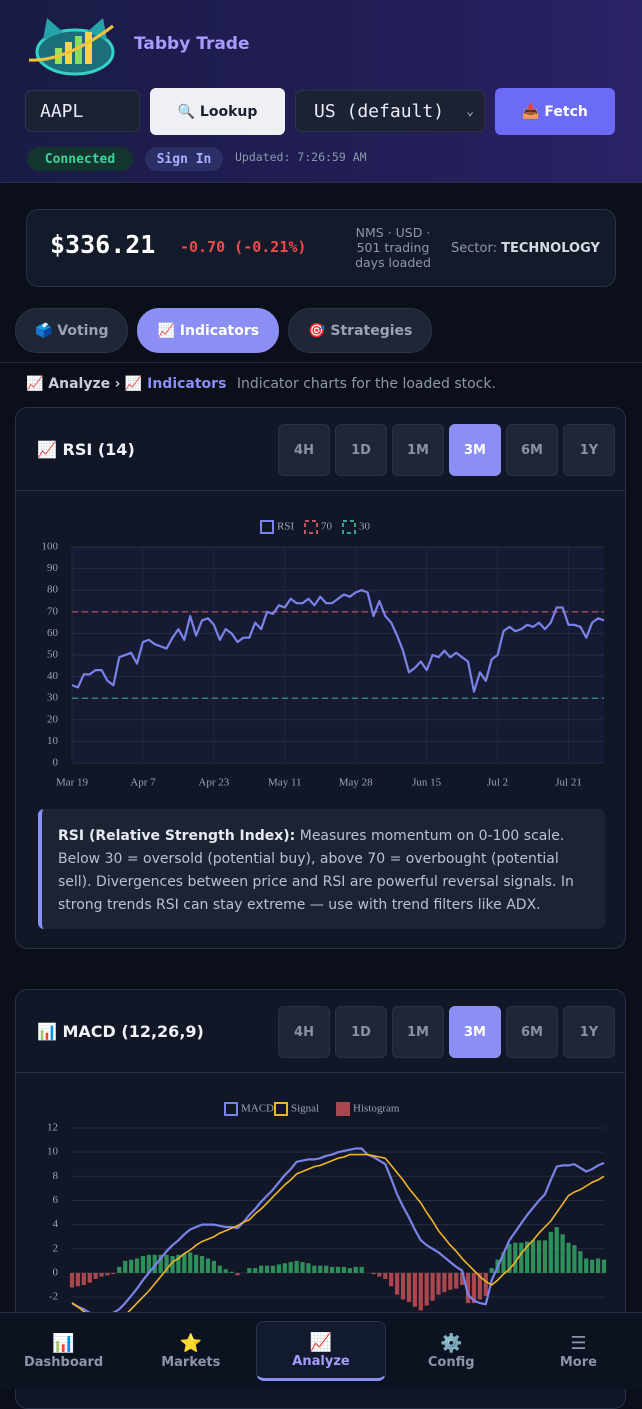 The height and width of the screenshot is (1409, 642). Describe the element at coordinates (578, 1343) in the screenshot. I see `nav-icon: ☰` at that location.